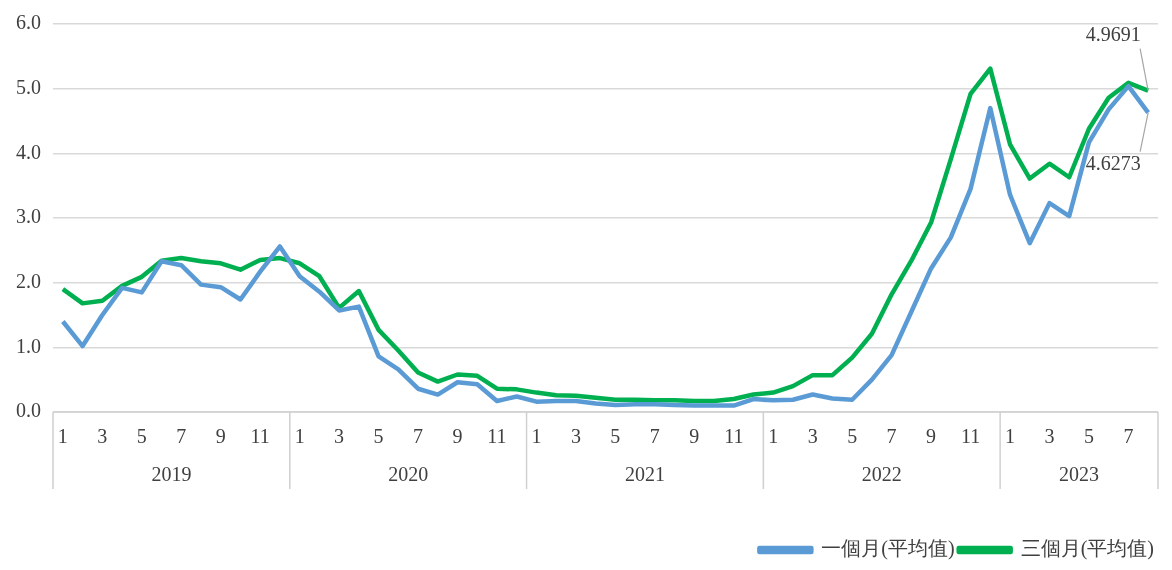 The width and height of the screenshot is (1172, 570). What do you see at coordinates (1087, 549) in the screenshot?
I see `legend-label: 三個月(平均值)` at bounding box center [1087, 549].